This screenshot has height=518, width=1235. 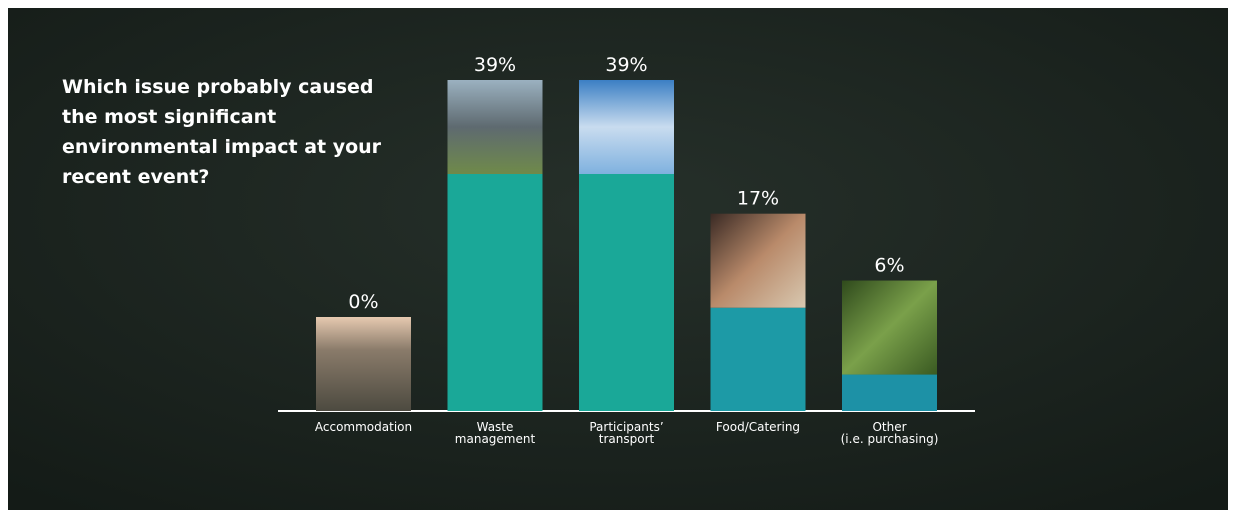 What do you see at coordinates (758, 427) in the screenshot?
I see `x-tick-label: Food/Catering` at bounding box center [758, 427].